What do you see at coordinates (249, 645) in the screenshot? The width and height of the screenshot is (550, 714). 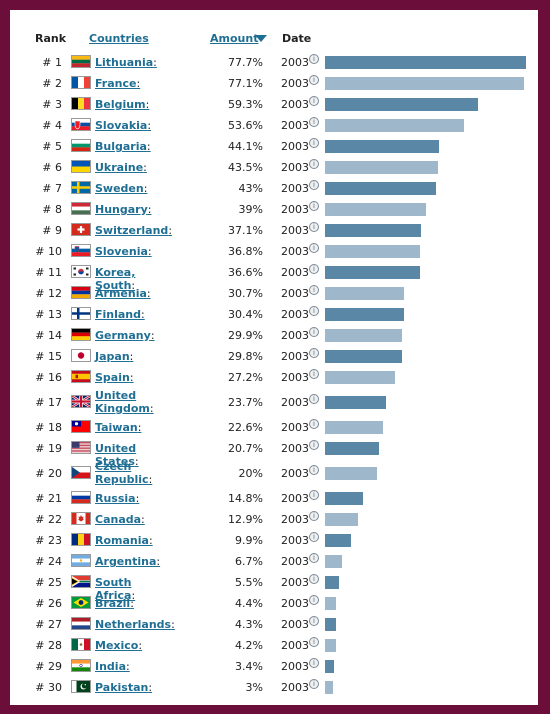 I see `amount-value: 4.2%` at bounding box center [249, 645].